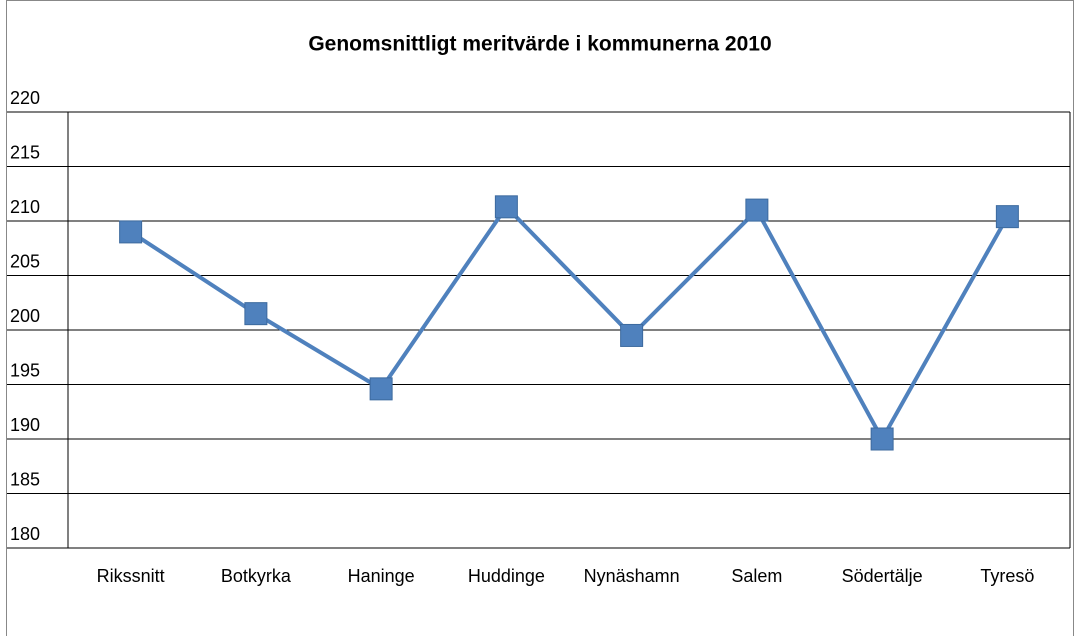 The image size is (1080, 636). What do you see at coordinates (131, 576) in the screenshot?
I see `x-tick-label: Rikssnitt` at bounding box center [131, 576].